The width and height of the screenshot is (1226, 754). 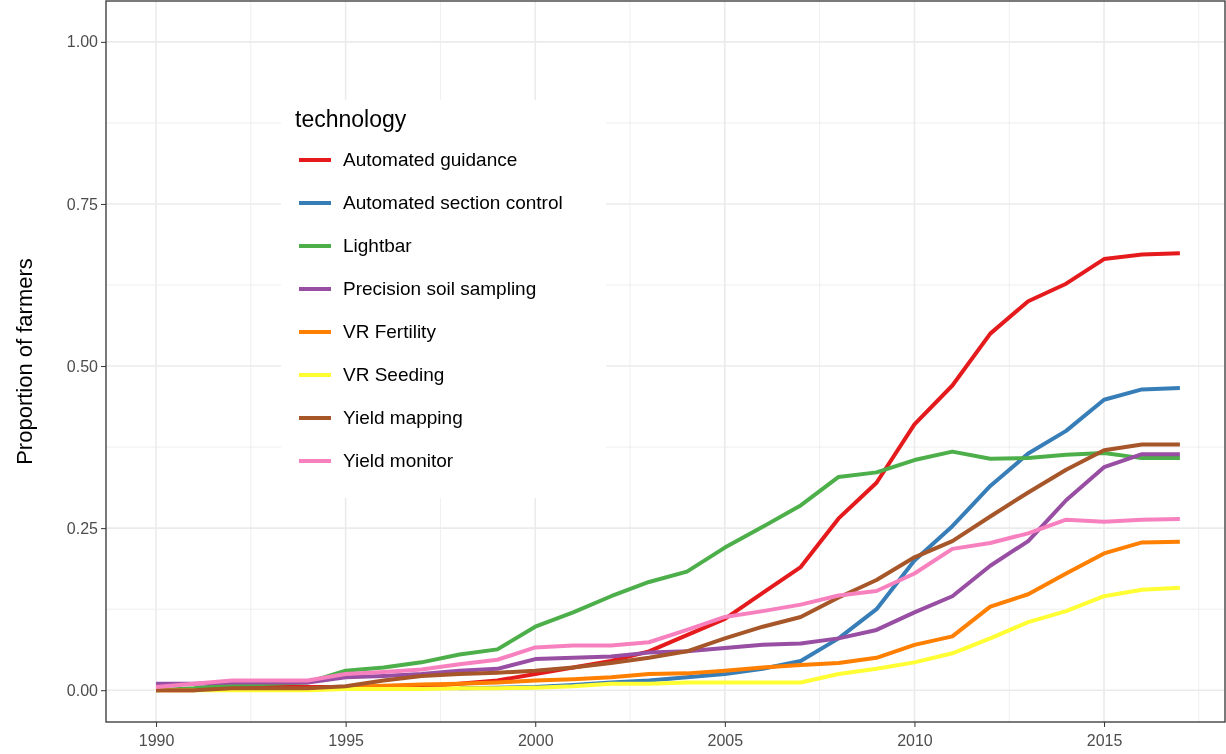 What do you see at coordinates (430, 159) in the screenshot?
I see `legend-label: Automated guidance` at bounding box center [430, 159].